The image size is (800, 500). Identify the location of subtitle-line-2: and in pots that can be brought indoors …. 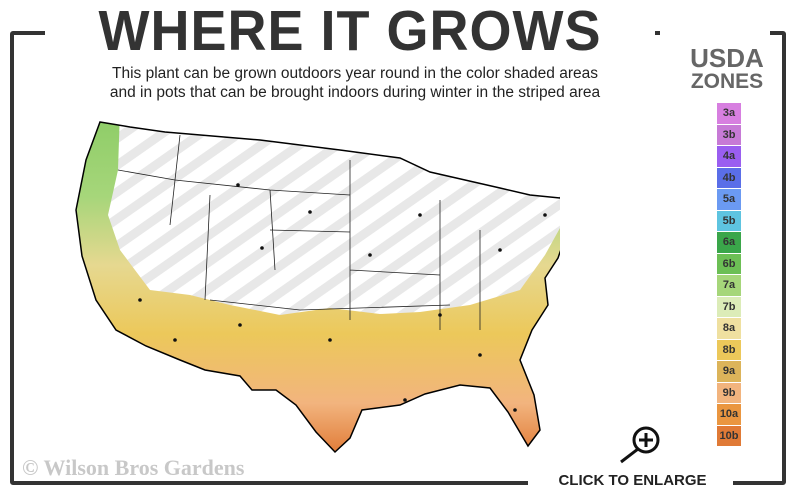
(355, 92).